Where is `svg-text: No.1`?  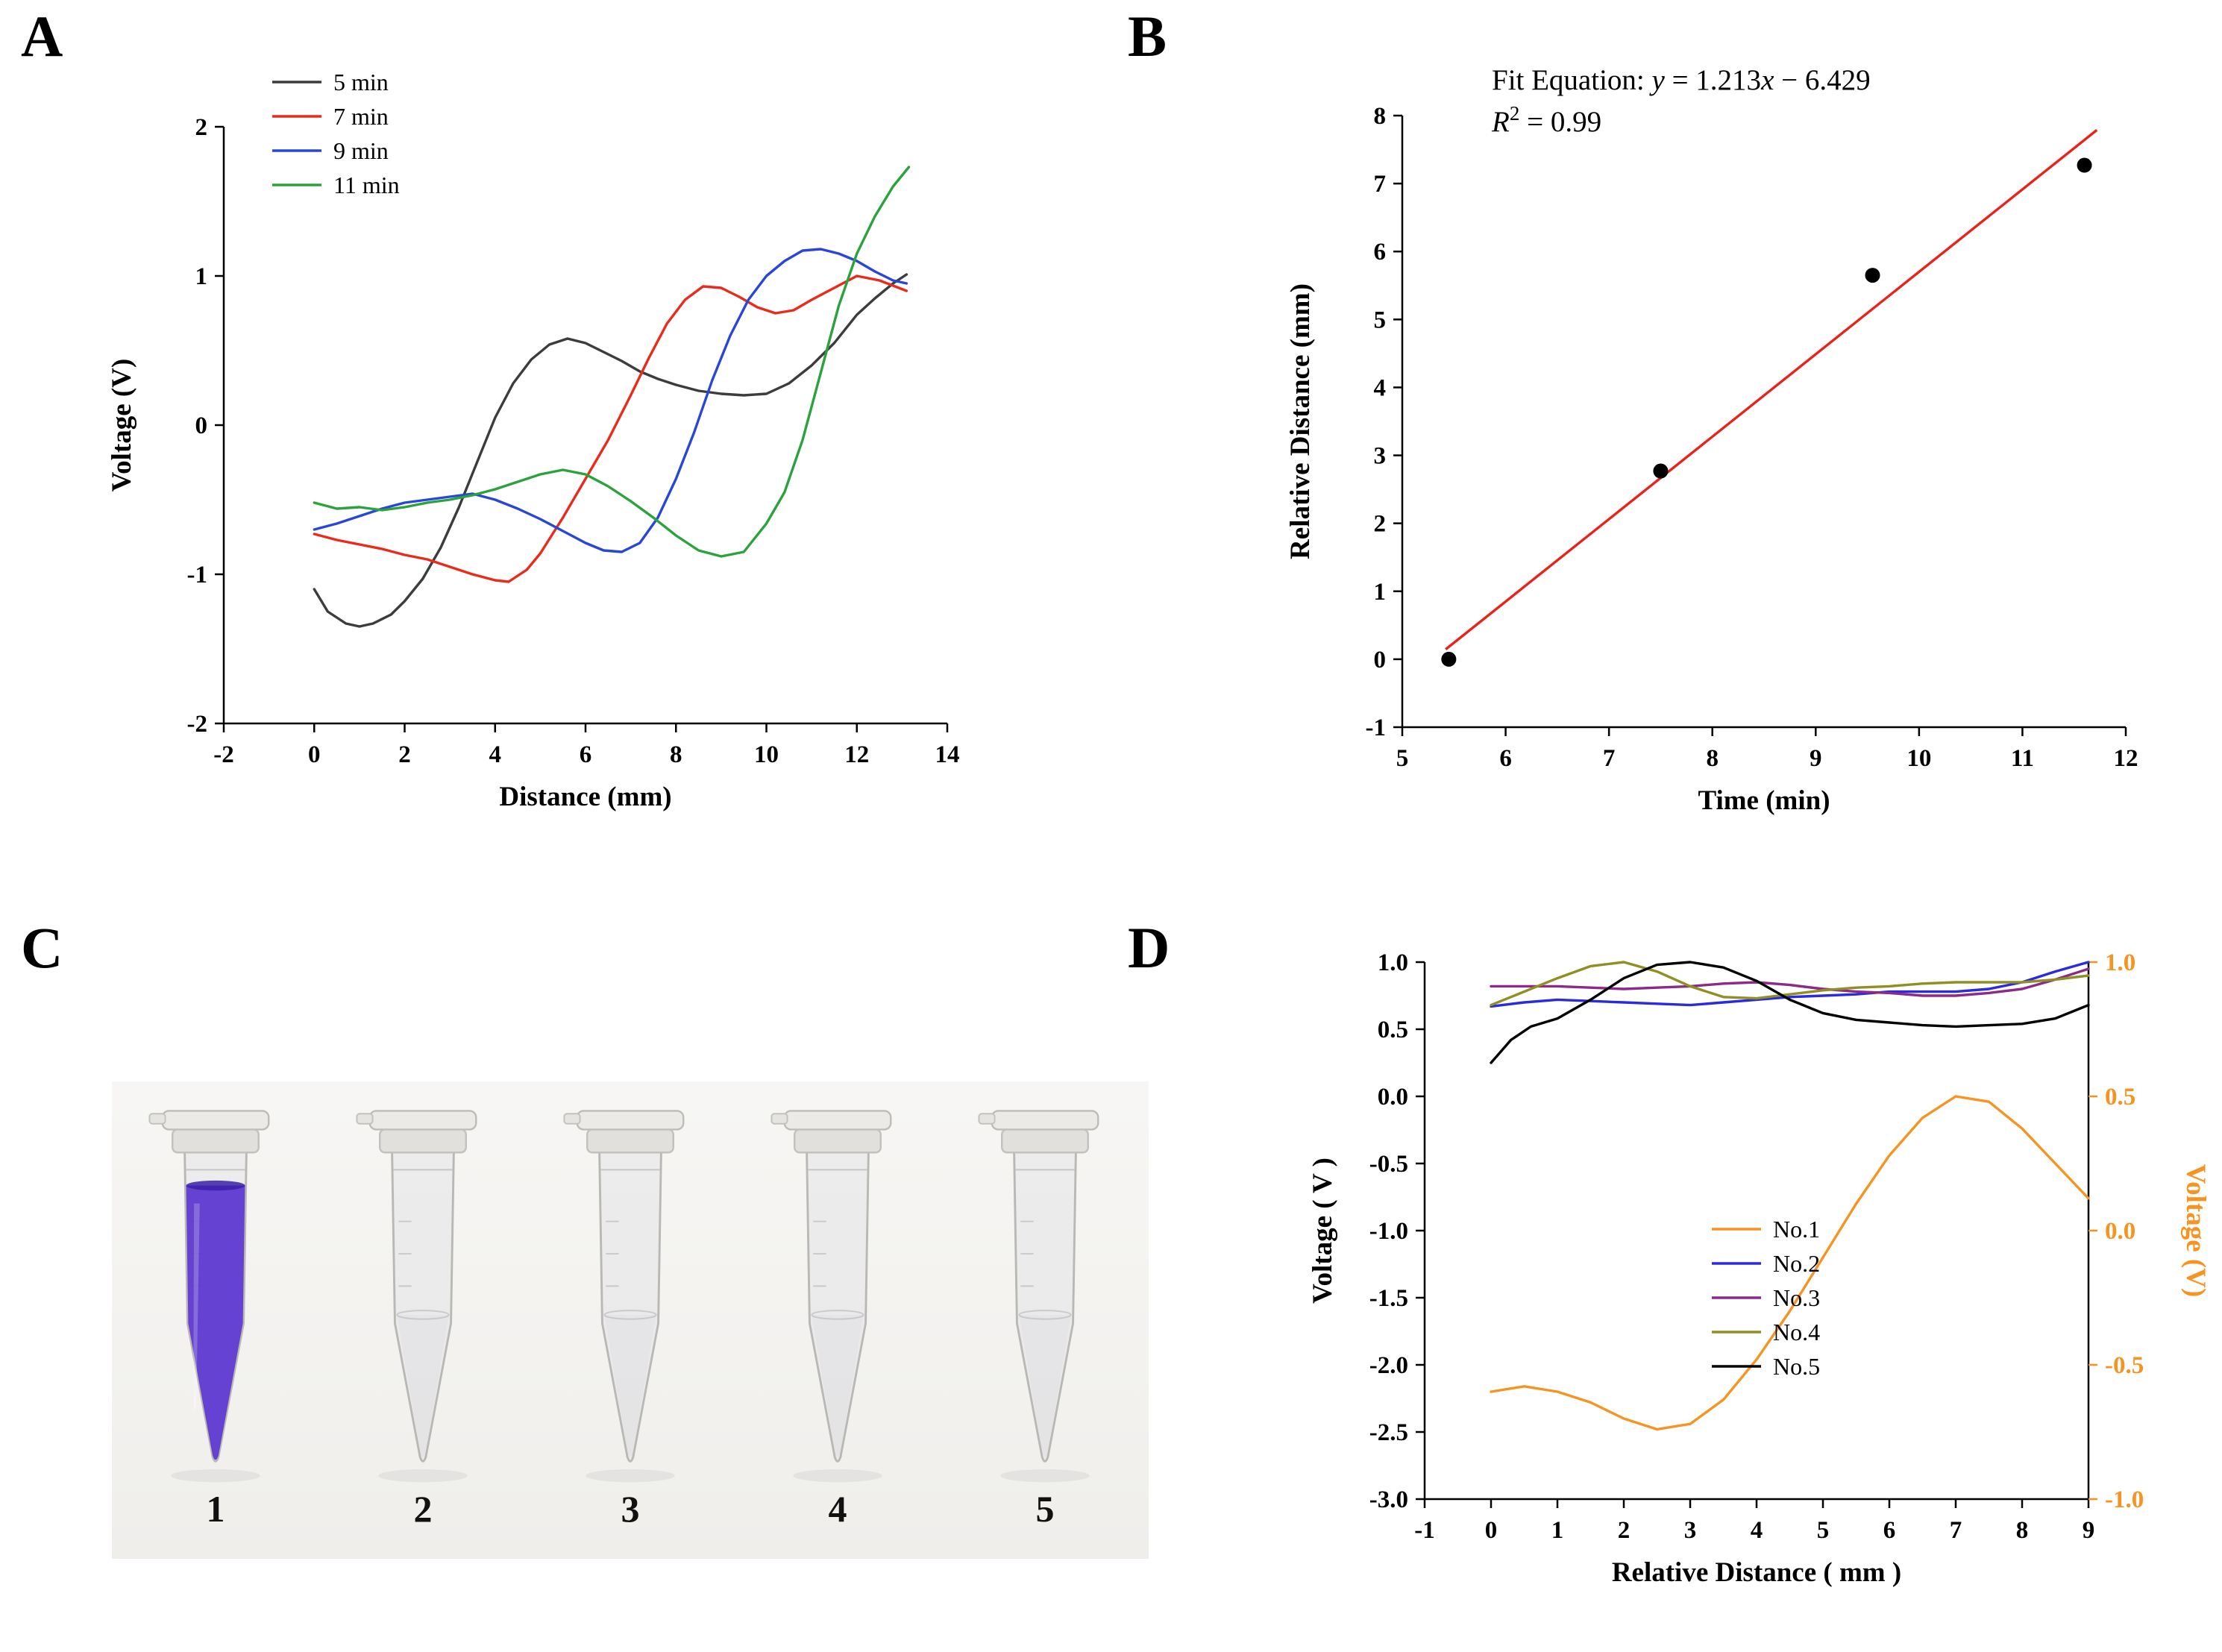
svg-text: No.1 is located at coordinates (1796, 1229).